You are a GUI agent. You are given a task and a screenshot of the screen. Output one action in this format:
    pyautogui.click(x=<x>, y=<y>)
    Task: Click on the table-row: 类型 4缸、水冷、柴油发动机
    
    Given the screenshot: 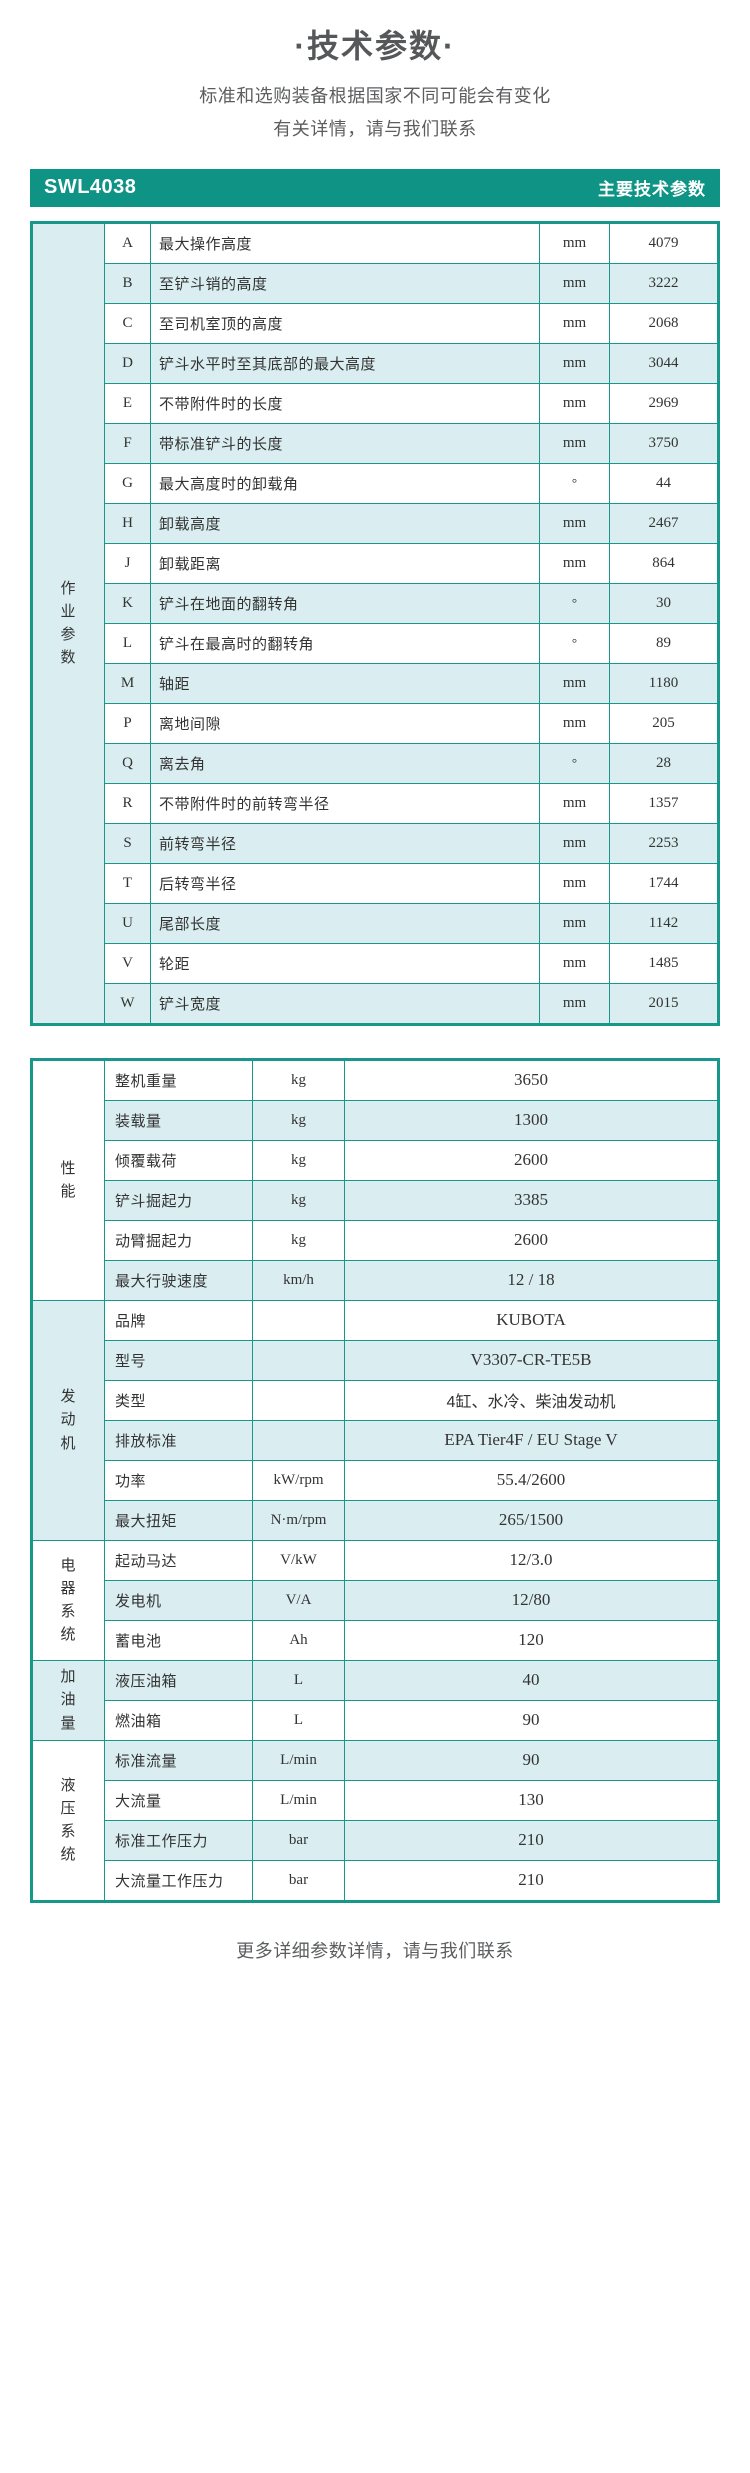 What is the action you would take?
    pyautogui.click(x=375, y=1400)
    